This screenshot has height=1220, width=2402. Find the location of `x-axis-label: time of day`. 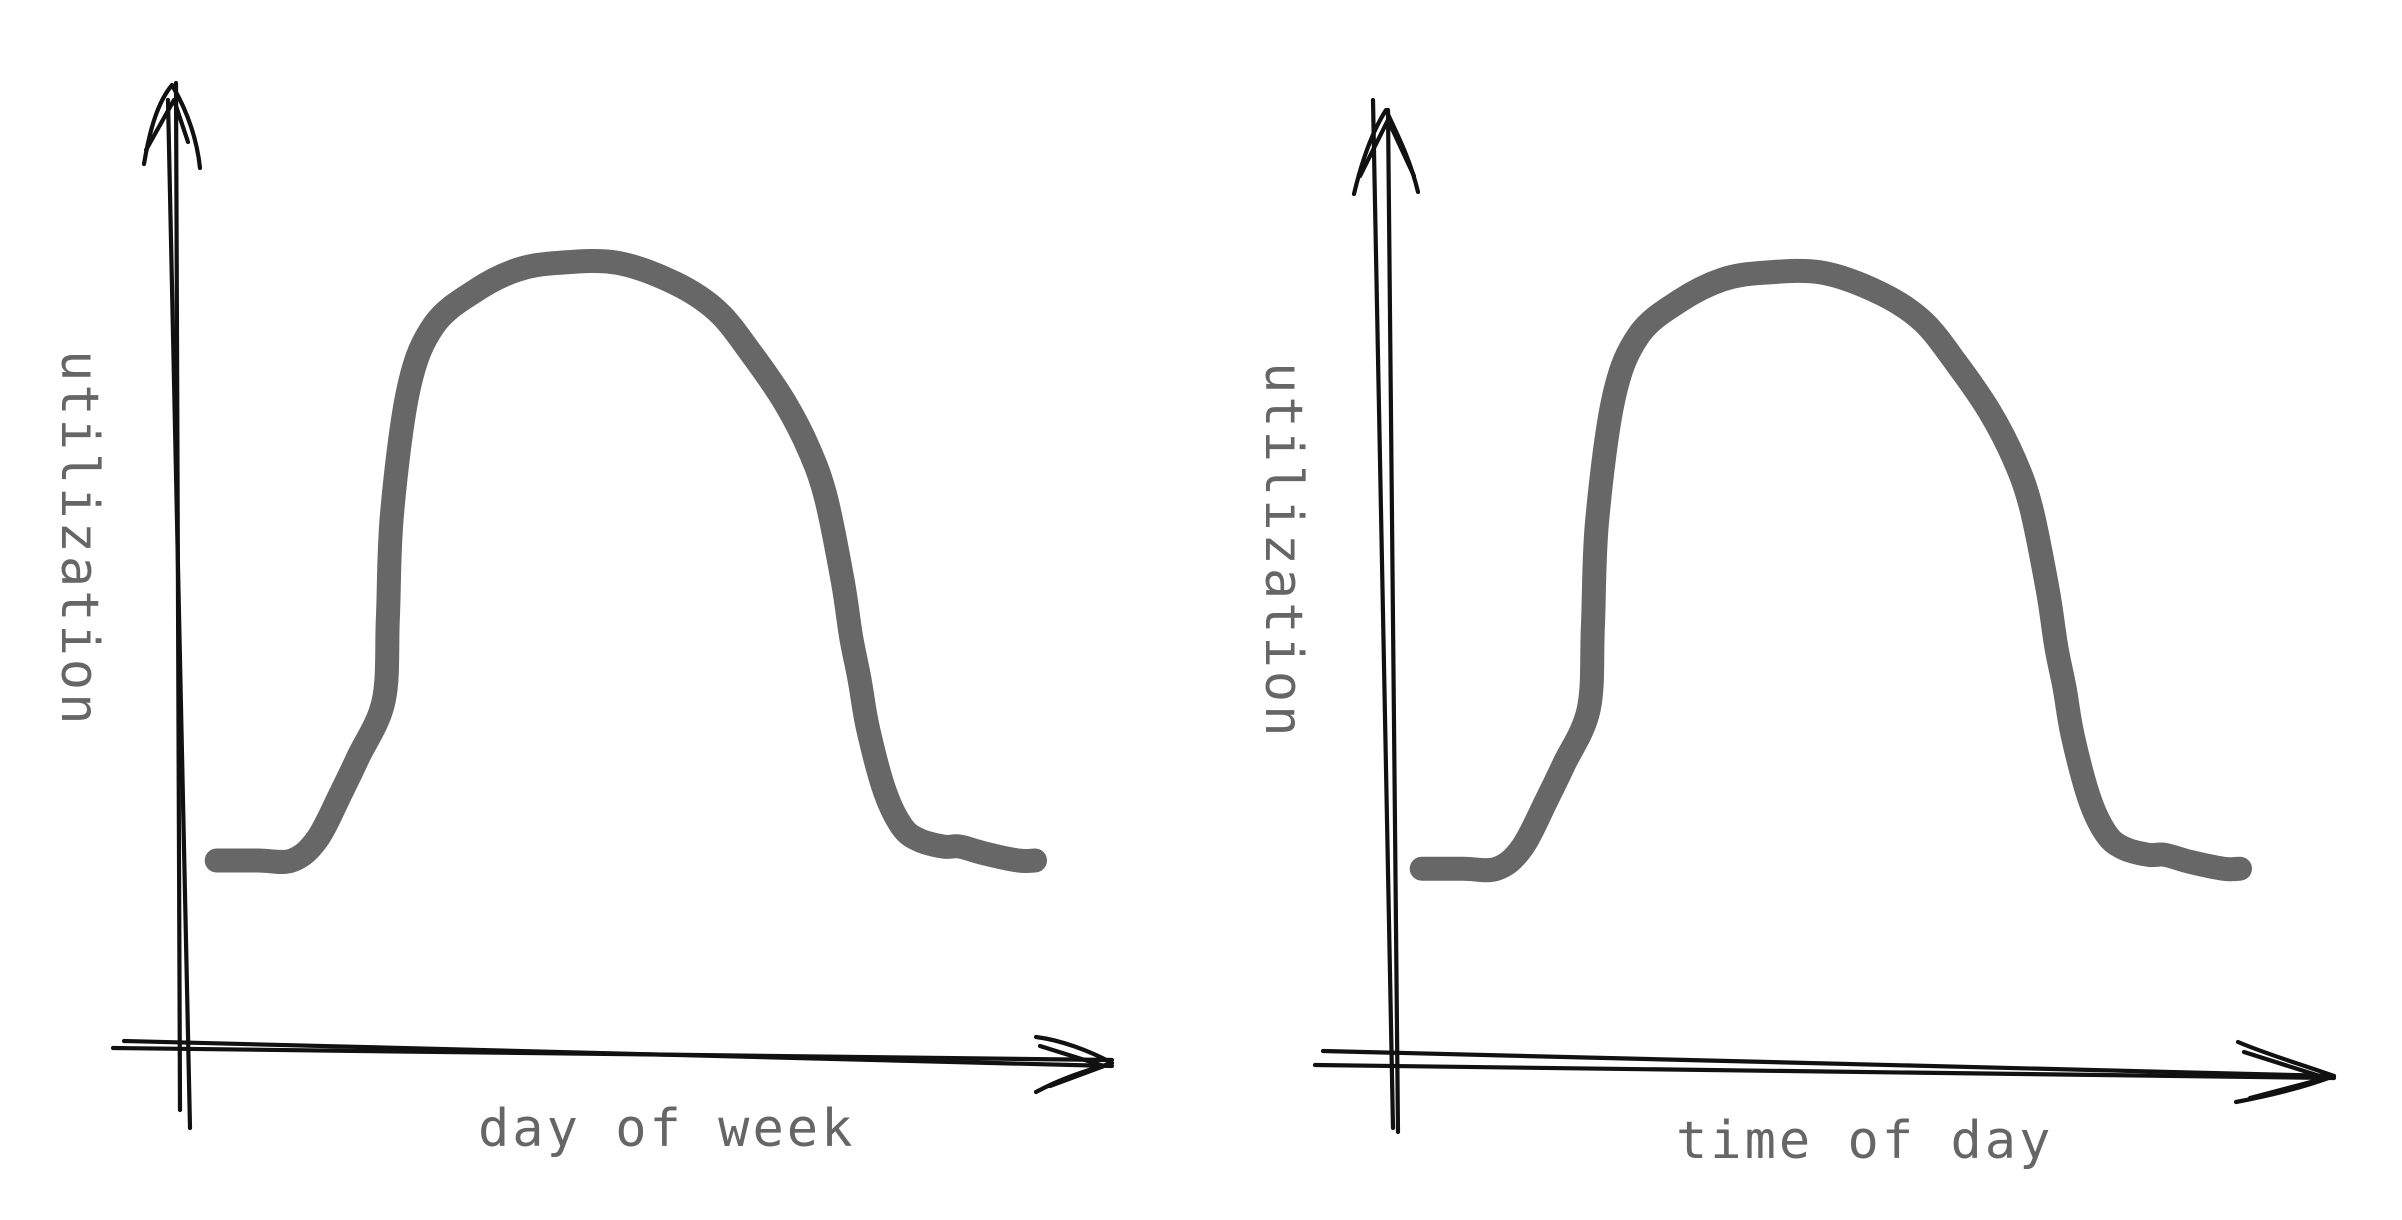

x-axis-label: time of day is located at coordinates (1864, 1141).